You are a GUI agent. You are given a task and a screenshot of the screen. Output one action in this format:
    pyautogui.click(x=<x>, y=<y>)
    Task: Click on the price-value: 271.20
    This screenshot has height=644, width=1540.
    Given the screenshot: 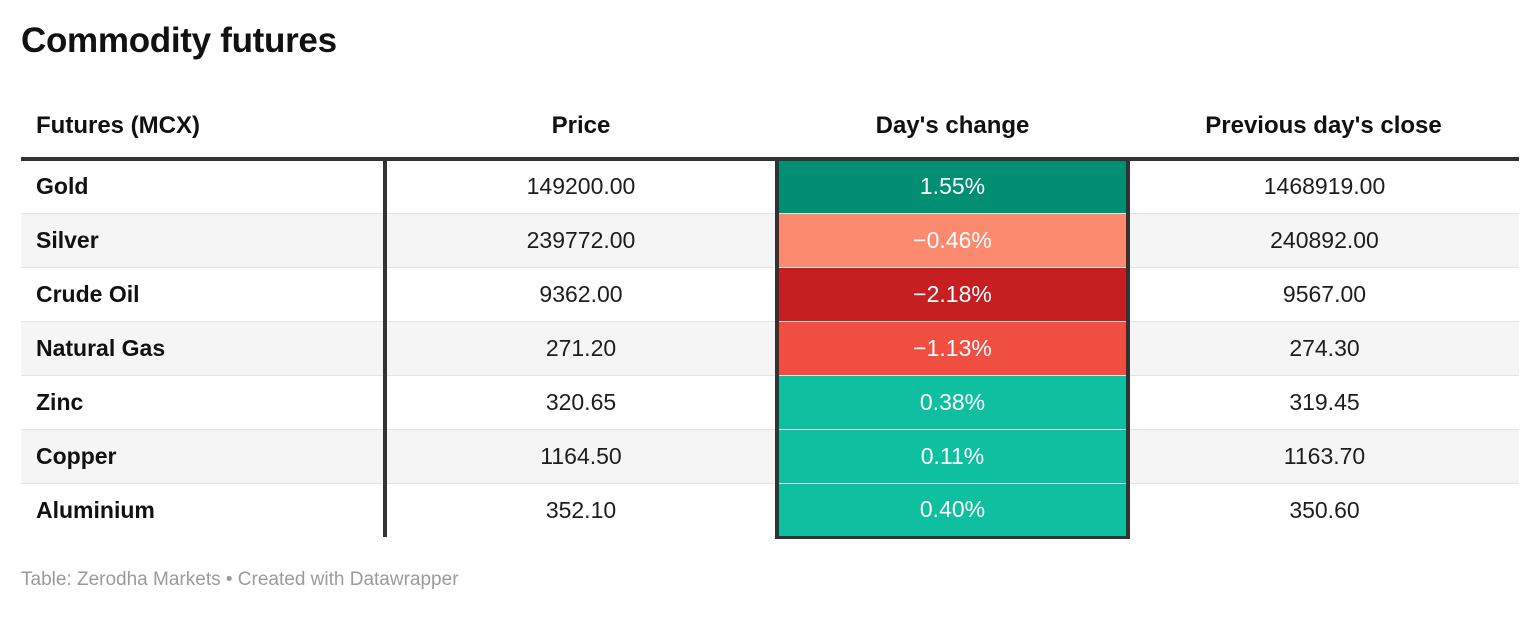 What is the action you would take?
    pyautogui.click(x=580, y=347)
    